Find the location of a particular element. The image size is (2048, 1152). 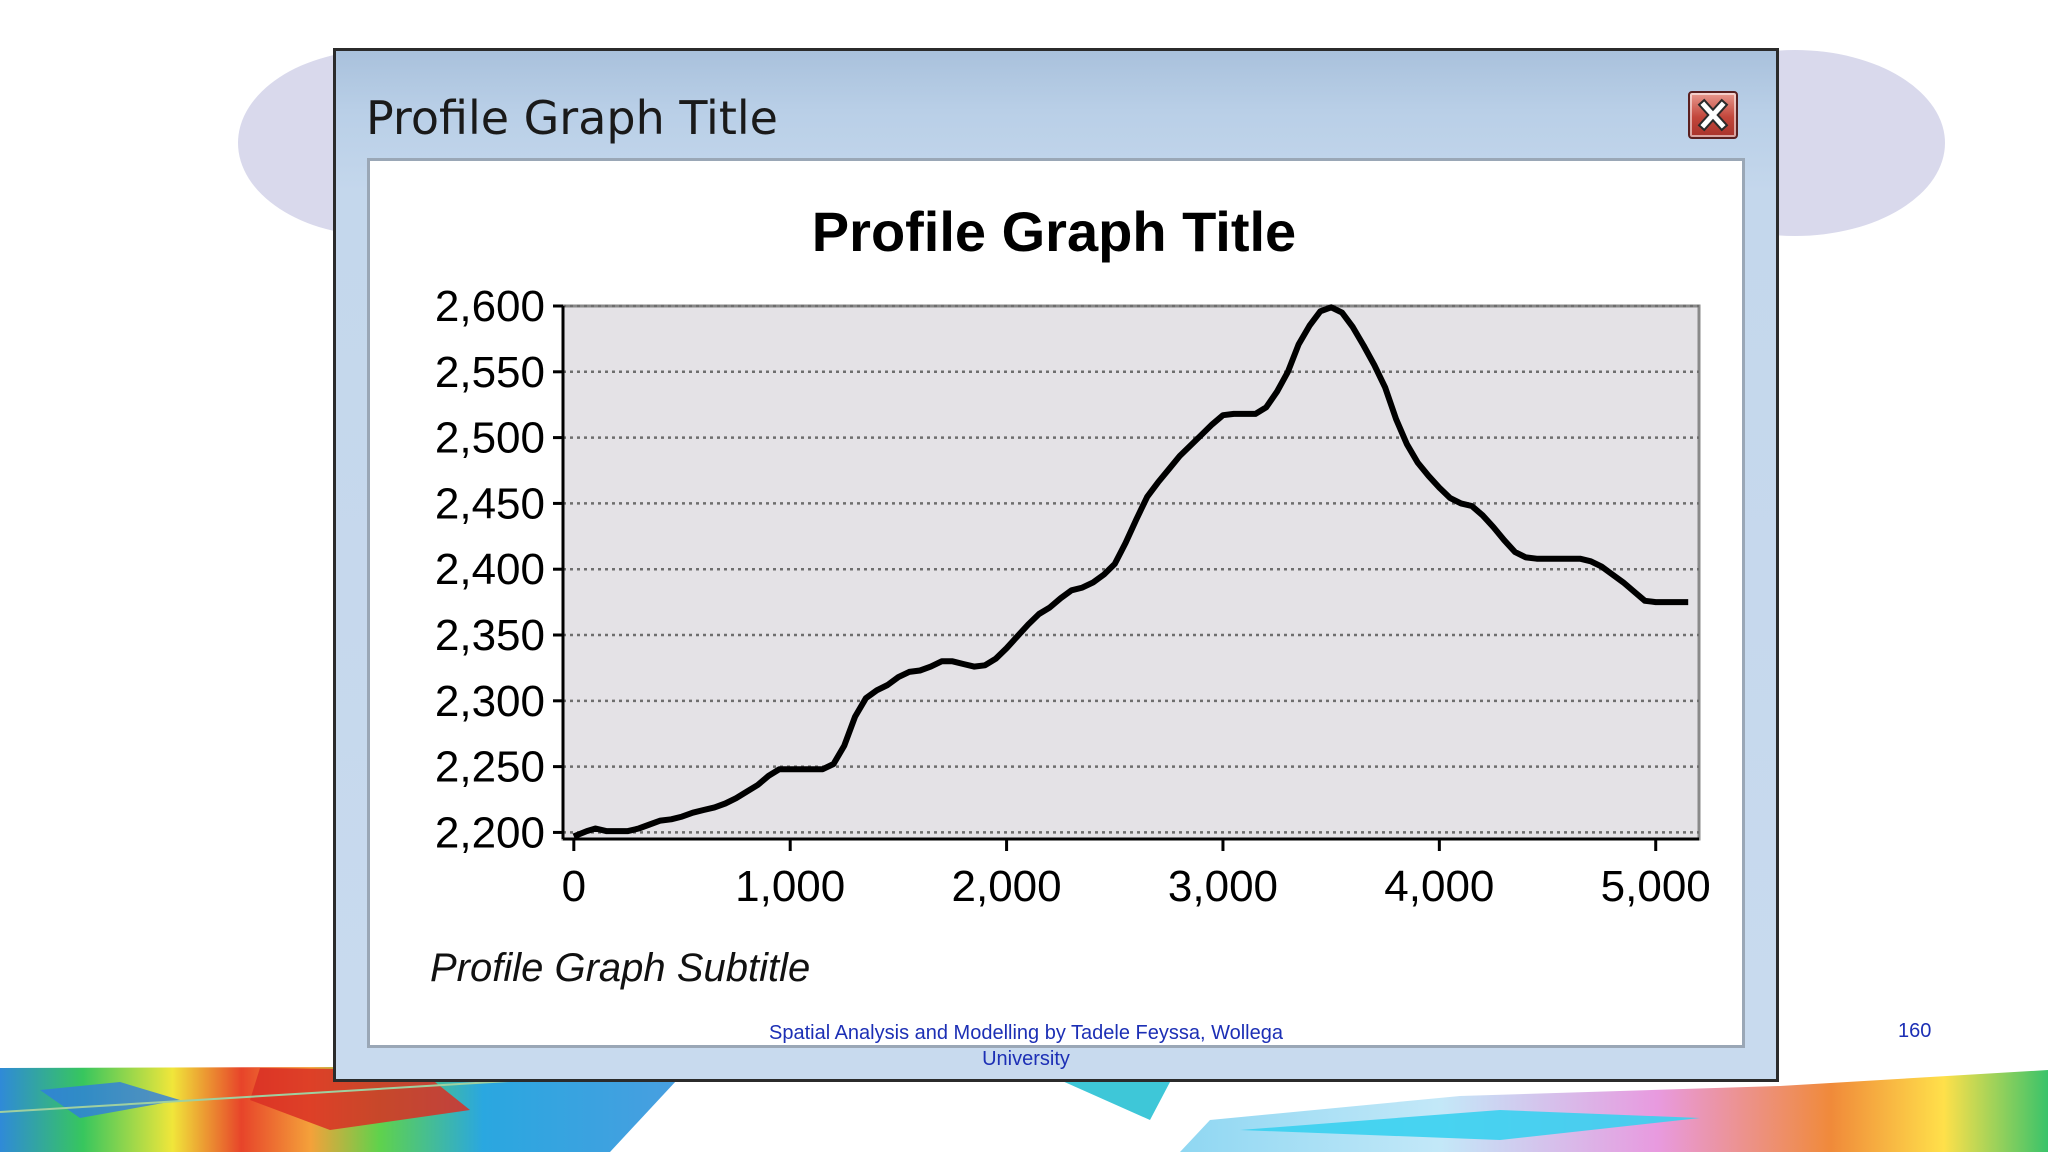

close-button is located at coordinates (1713, 115).